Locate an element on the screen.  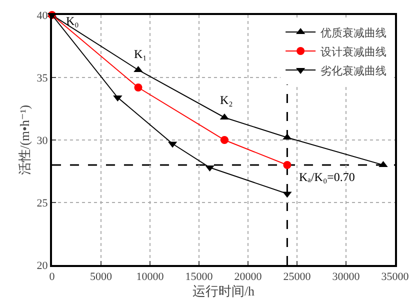
x-tick-label: 30000 is located at coordinates (346, 277).